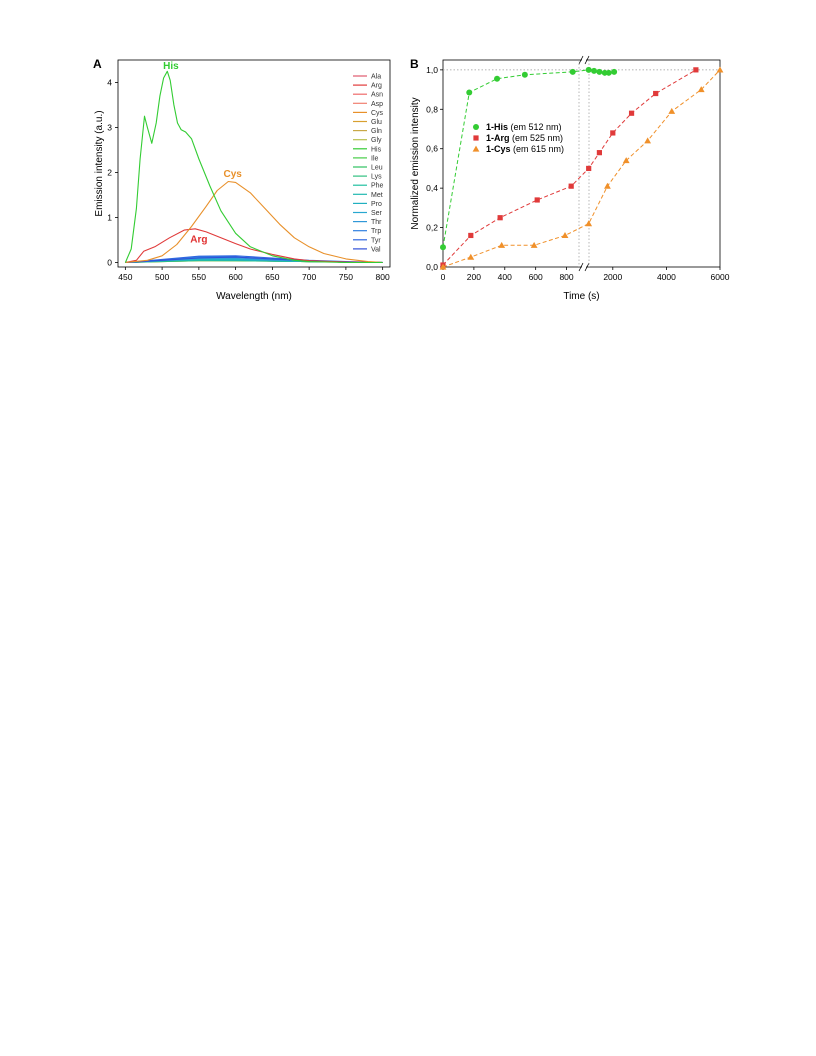  What do you see at coordinates (498, 149) in the screenshot?
I see `legend-series-name: 1-Cys` at bounding box center [498, 149].